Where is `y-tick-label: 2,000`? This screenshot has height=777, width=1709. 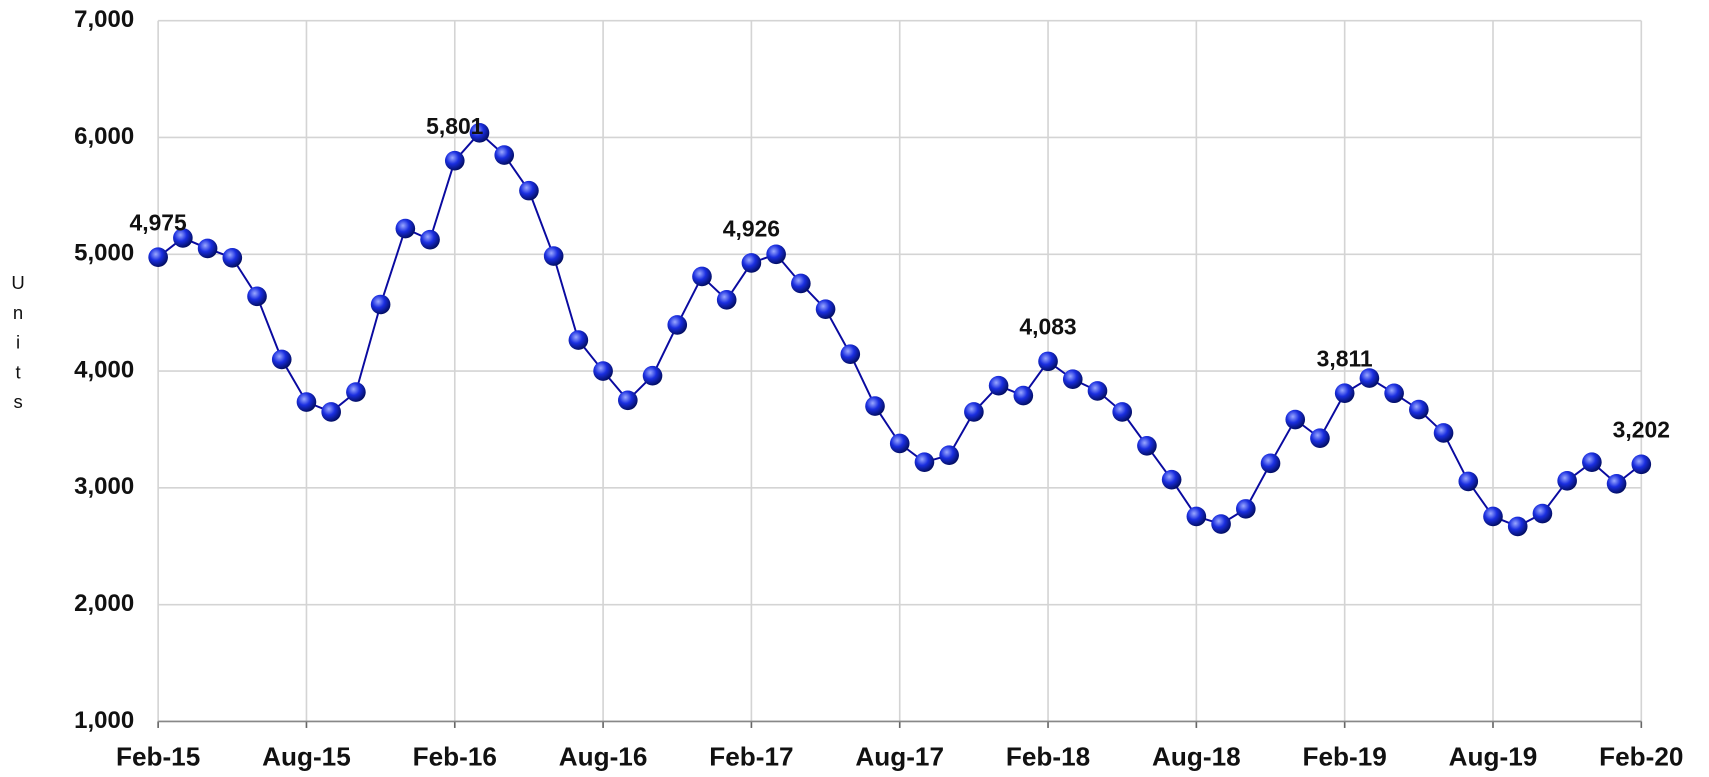 y-tick-label: 2,000 is located at coordinates (104, 603).